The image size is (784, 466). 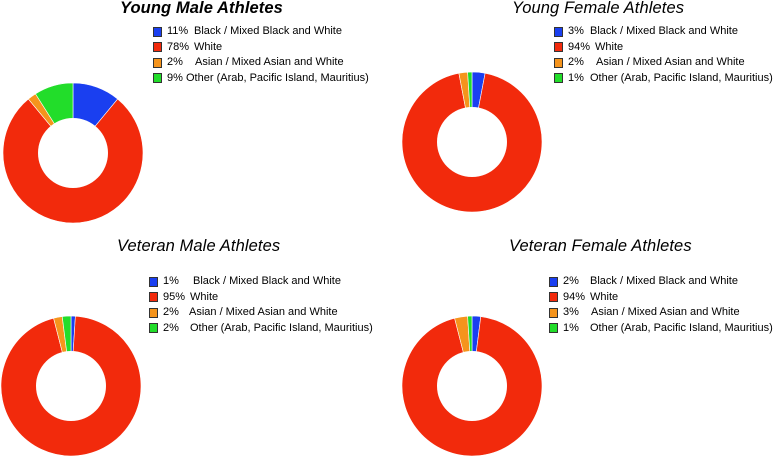 I want to click on legend-item-asian: 3% Asian / Mixed Asian and White, so click(x=661, y=313).